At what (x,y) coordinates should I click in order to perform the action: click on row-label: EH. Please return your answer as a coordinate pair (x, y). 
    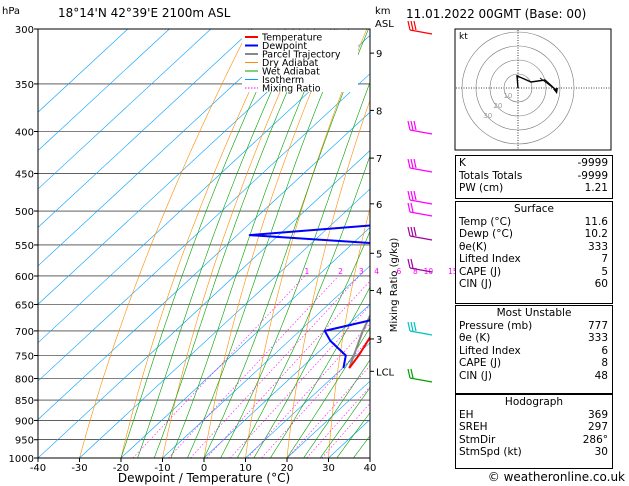
    Looking at the image, I should click on (466, 414).